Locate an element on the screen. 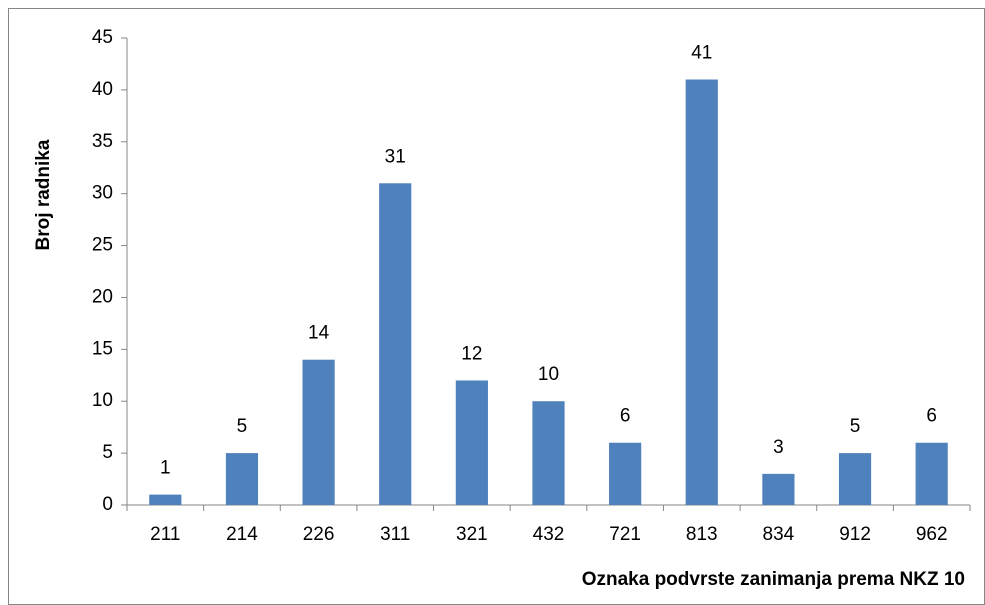 The image size is (985, 605). data-label: 14 is located at coordinates (319, 333).